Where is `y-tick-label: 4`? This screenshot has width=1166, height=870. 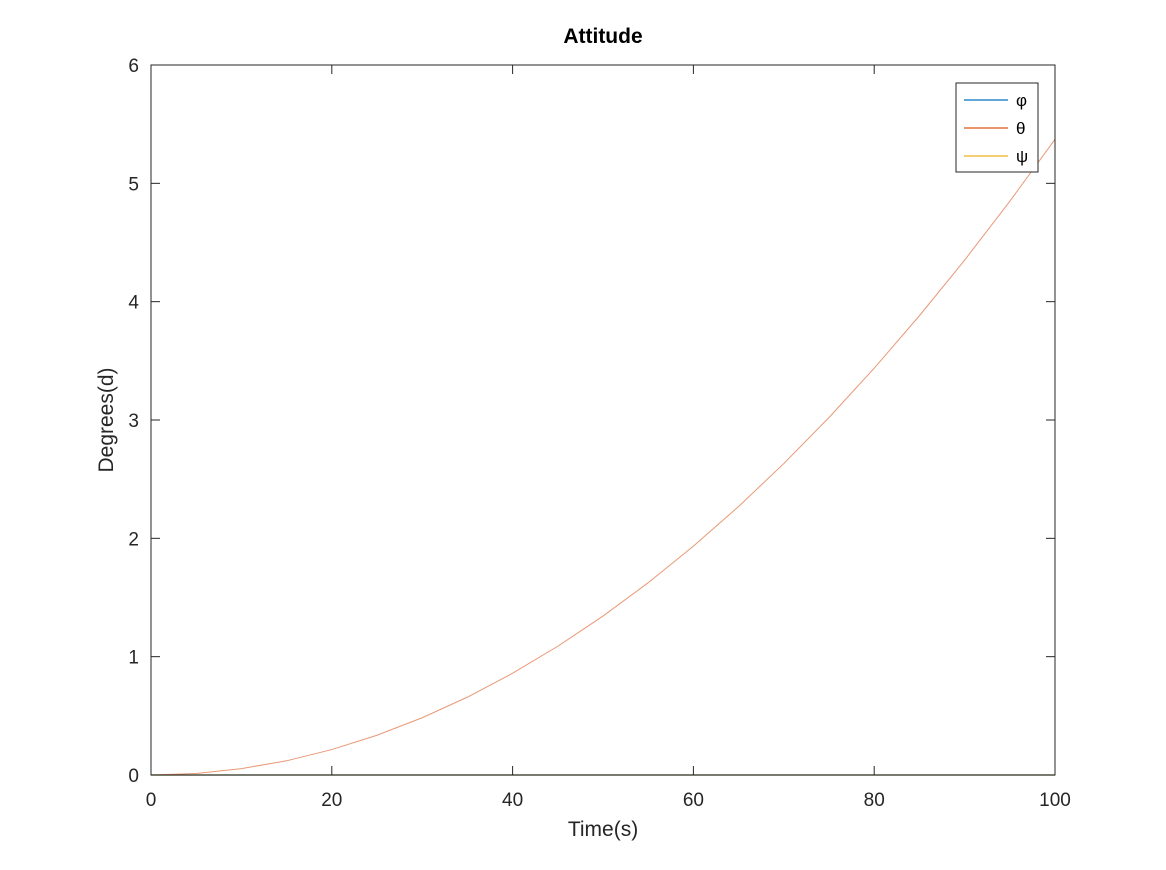 y-tick-label: 4 is located at coordinates (133, 303).